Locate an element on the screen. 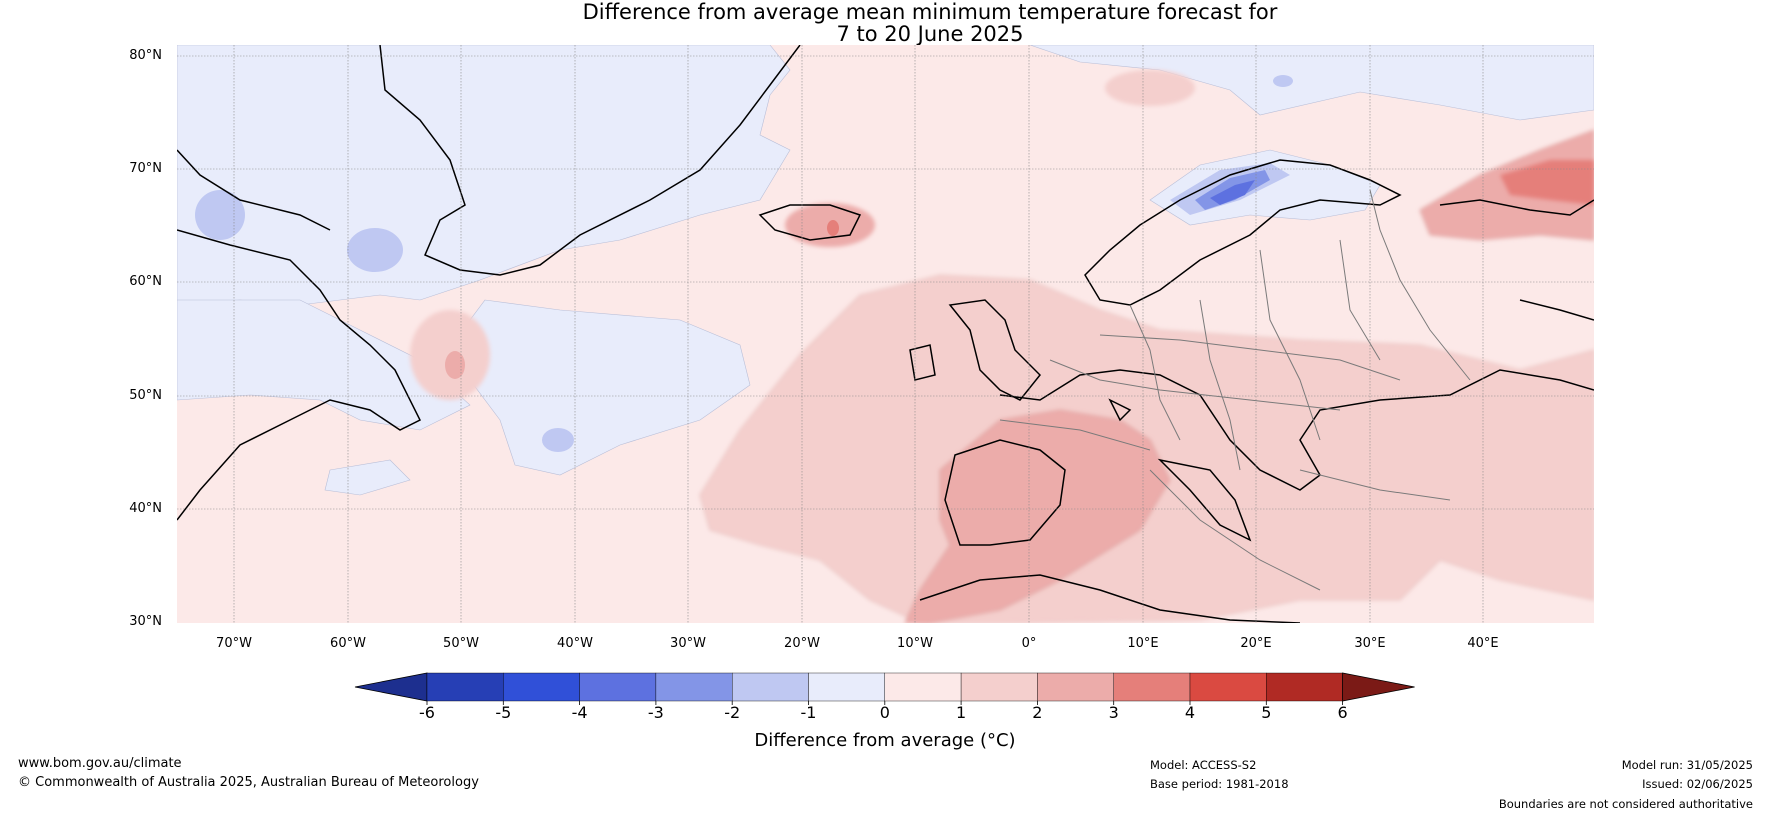 The width and height of the screenshot is (1770, 816). lon-label-60w: 60°W is located at coordinates (348, 643).